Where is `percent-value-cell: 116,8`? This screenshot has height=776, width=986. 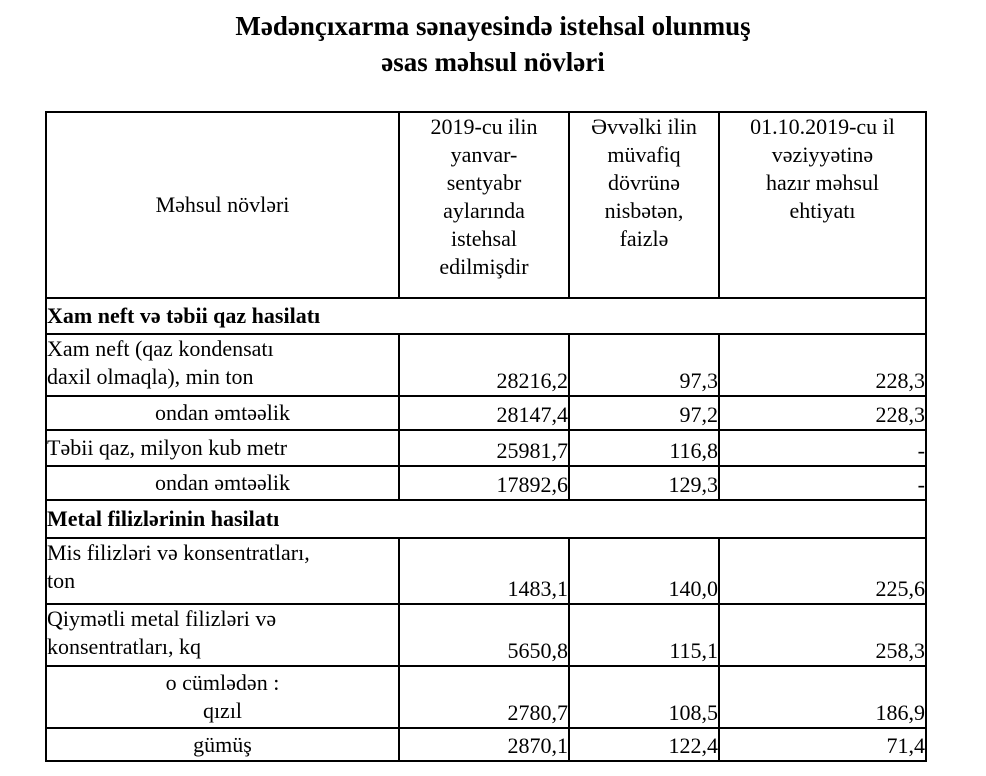
percent-value-cell: 116,8 is located at coordinates (644, 448).